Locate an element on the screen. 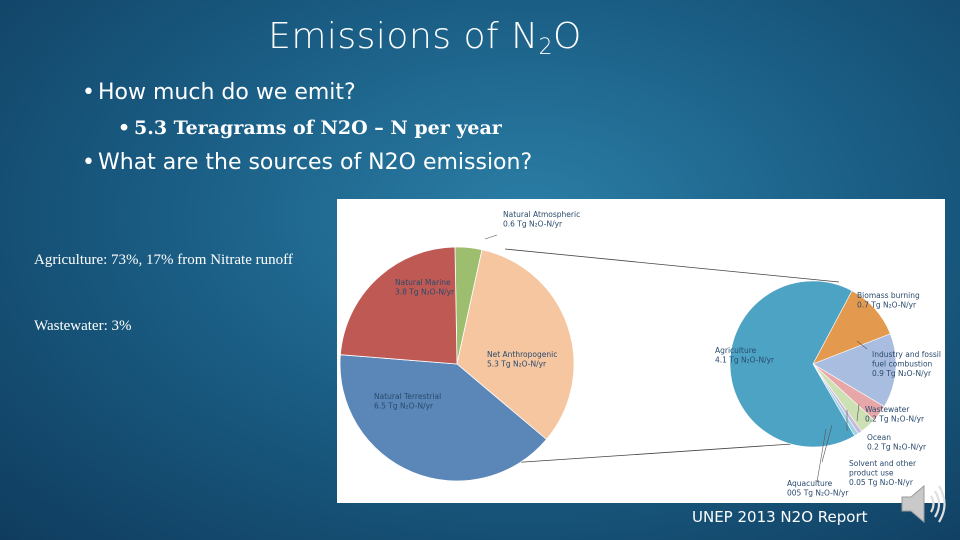 The image size is (960, 540). label-wastewater: Wastewater 0.2 Tg N₂O-N/yr is located at coordinates (895, 414).